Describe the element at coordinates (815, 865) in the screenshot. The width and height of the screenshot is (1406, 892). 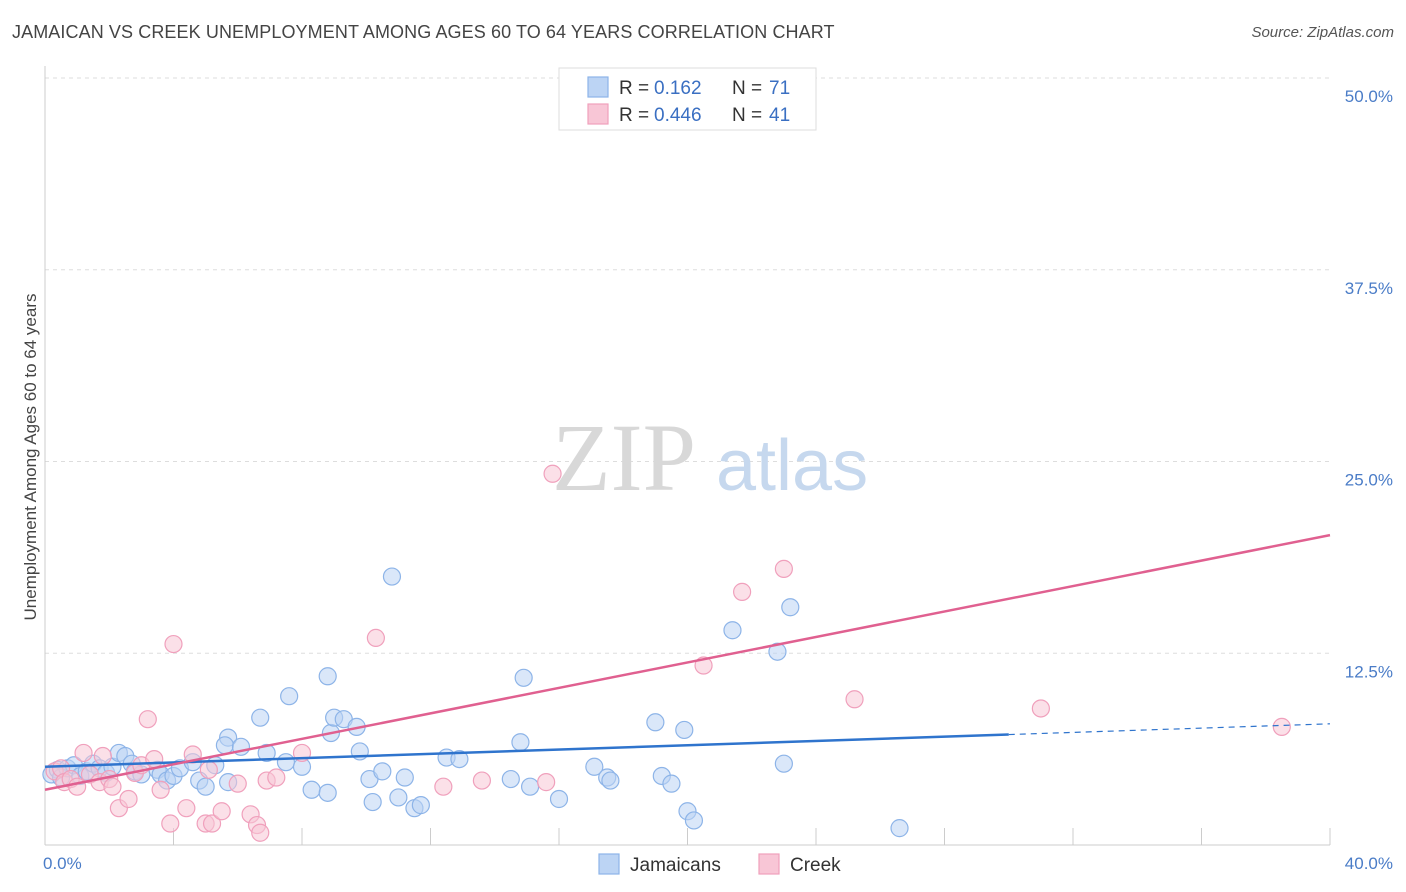
I see `series-legend-label-creek: Creek` at that location.